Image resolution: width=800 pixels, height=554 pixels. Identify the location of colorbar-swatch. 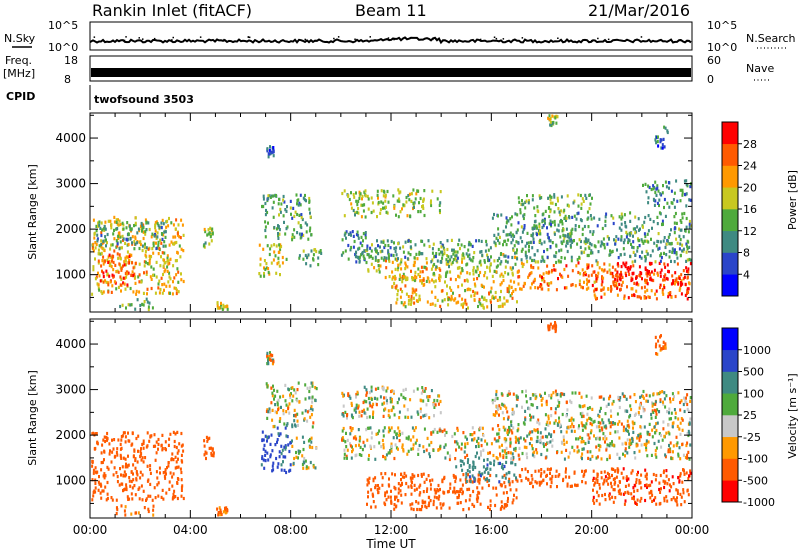
(730, 198).